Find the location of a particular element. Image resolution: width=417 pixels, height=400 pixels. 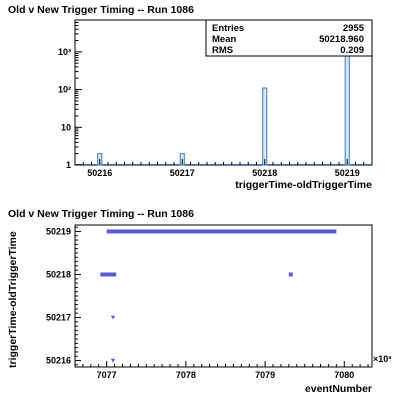

scatter-y-axis-label: triggerTime-oldTriggerTime is located at coordinates (13, 299).